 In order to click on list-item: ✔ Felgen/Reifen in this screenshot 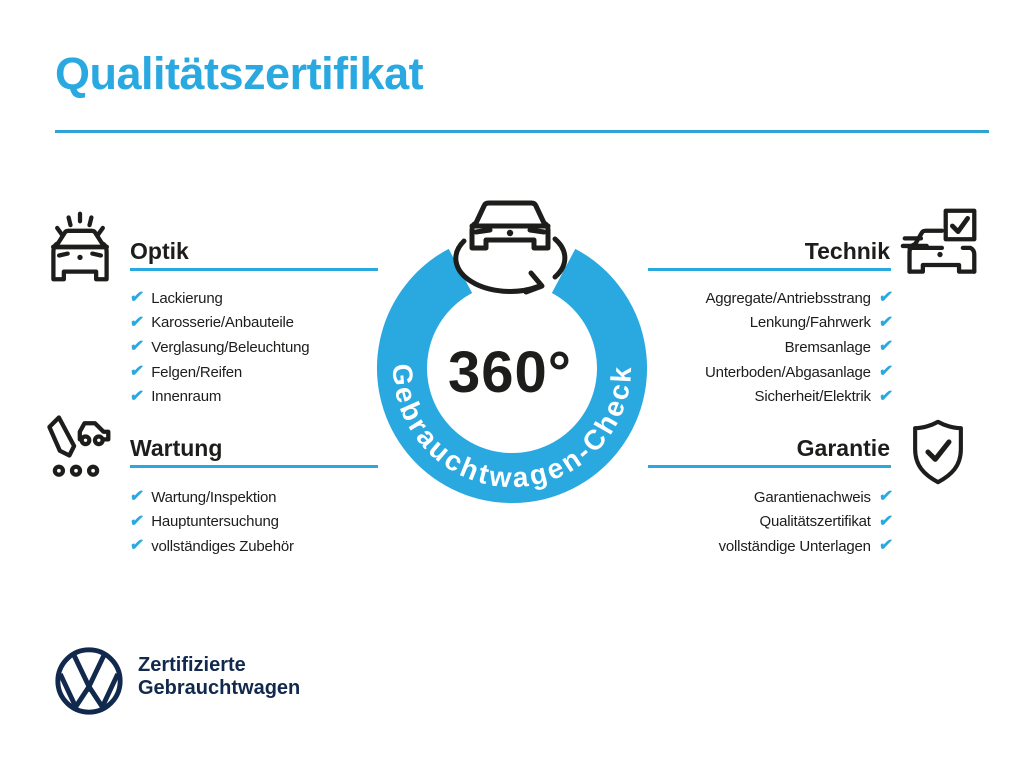, I will do `click(218, 372)`.